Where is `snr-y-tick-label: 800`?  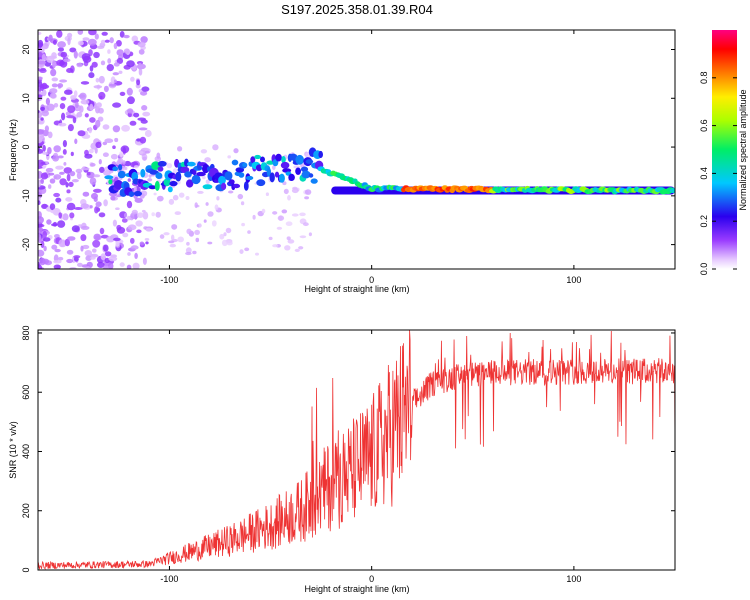
snr-y-tick-label: 800 is located at coordinates (26, 332).